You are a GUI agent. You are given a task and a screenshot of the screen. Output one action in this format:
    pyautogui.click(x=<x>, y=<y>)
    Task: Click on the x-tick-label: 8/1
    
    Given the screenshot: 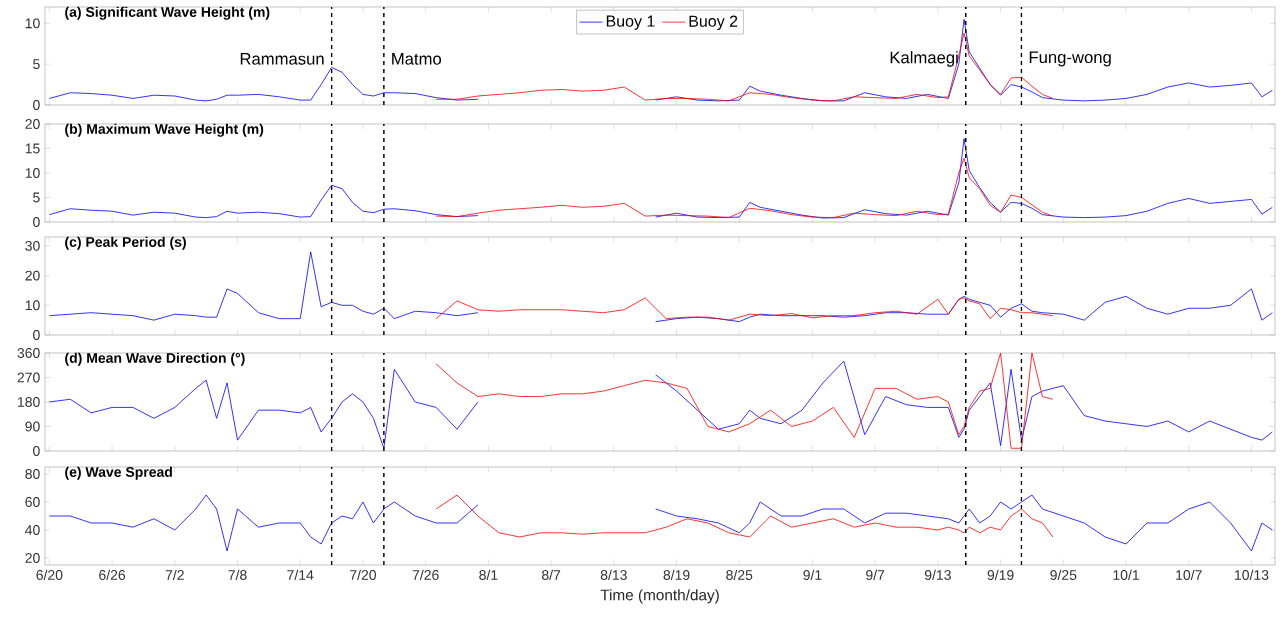 What is the action you would take?
    pyautogui.click(x=488, y=574)
    